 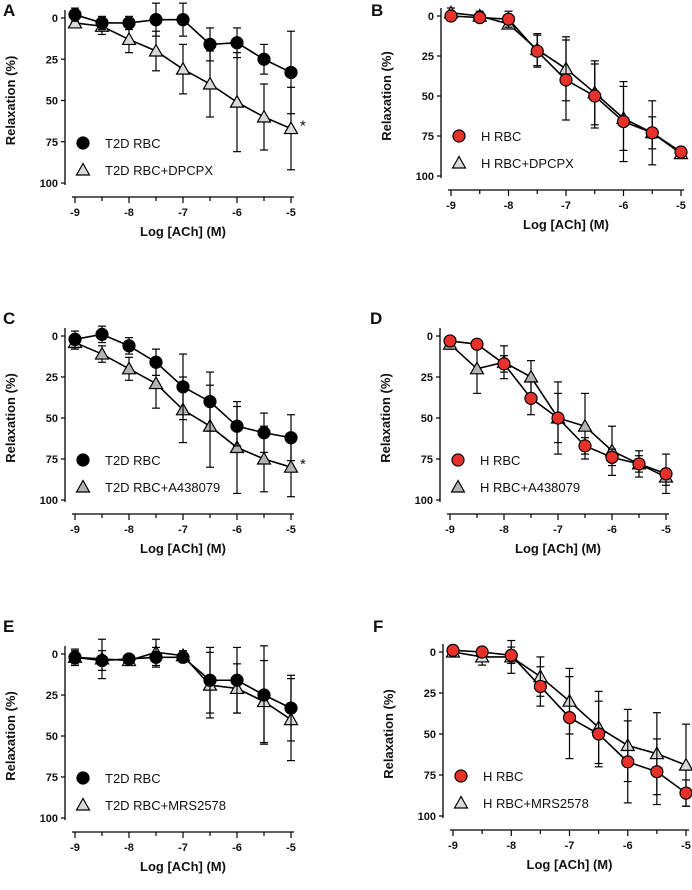 What do you see at coordinates (303, 126) in the screenshot?
I see `significance-mark: *` at bounding box center [303, 126].